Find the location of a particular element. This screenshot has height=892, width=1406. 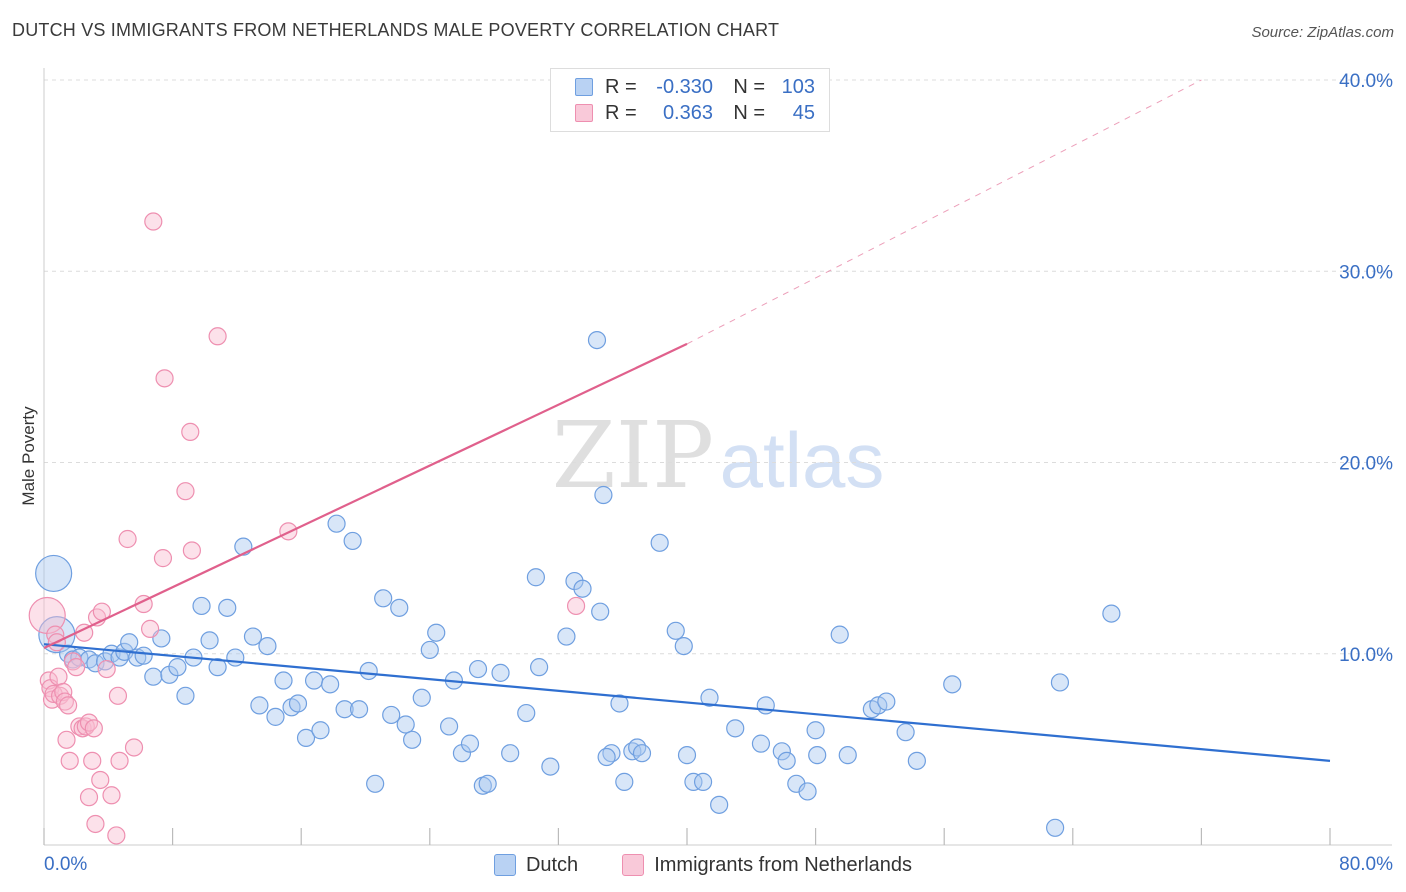

watermark-atlas: atlas is located at coordinates (802, 460).